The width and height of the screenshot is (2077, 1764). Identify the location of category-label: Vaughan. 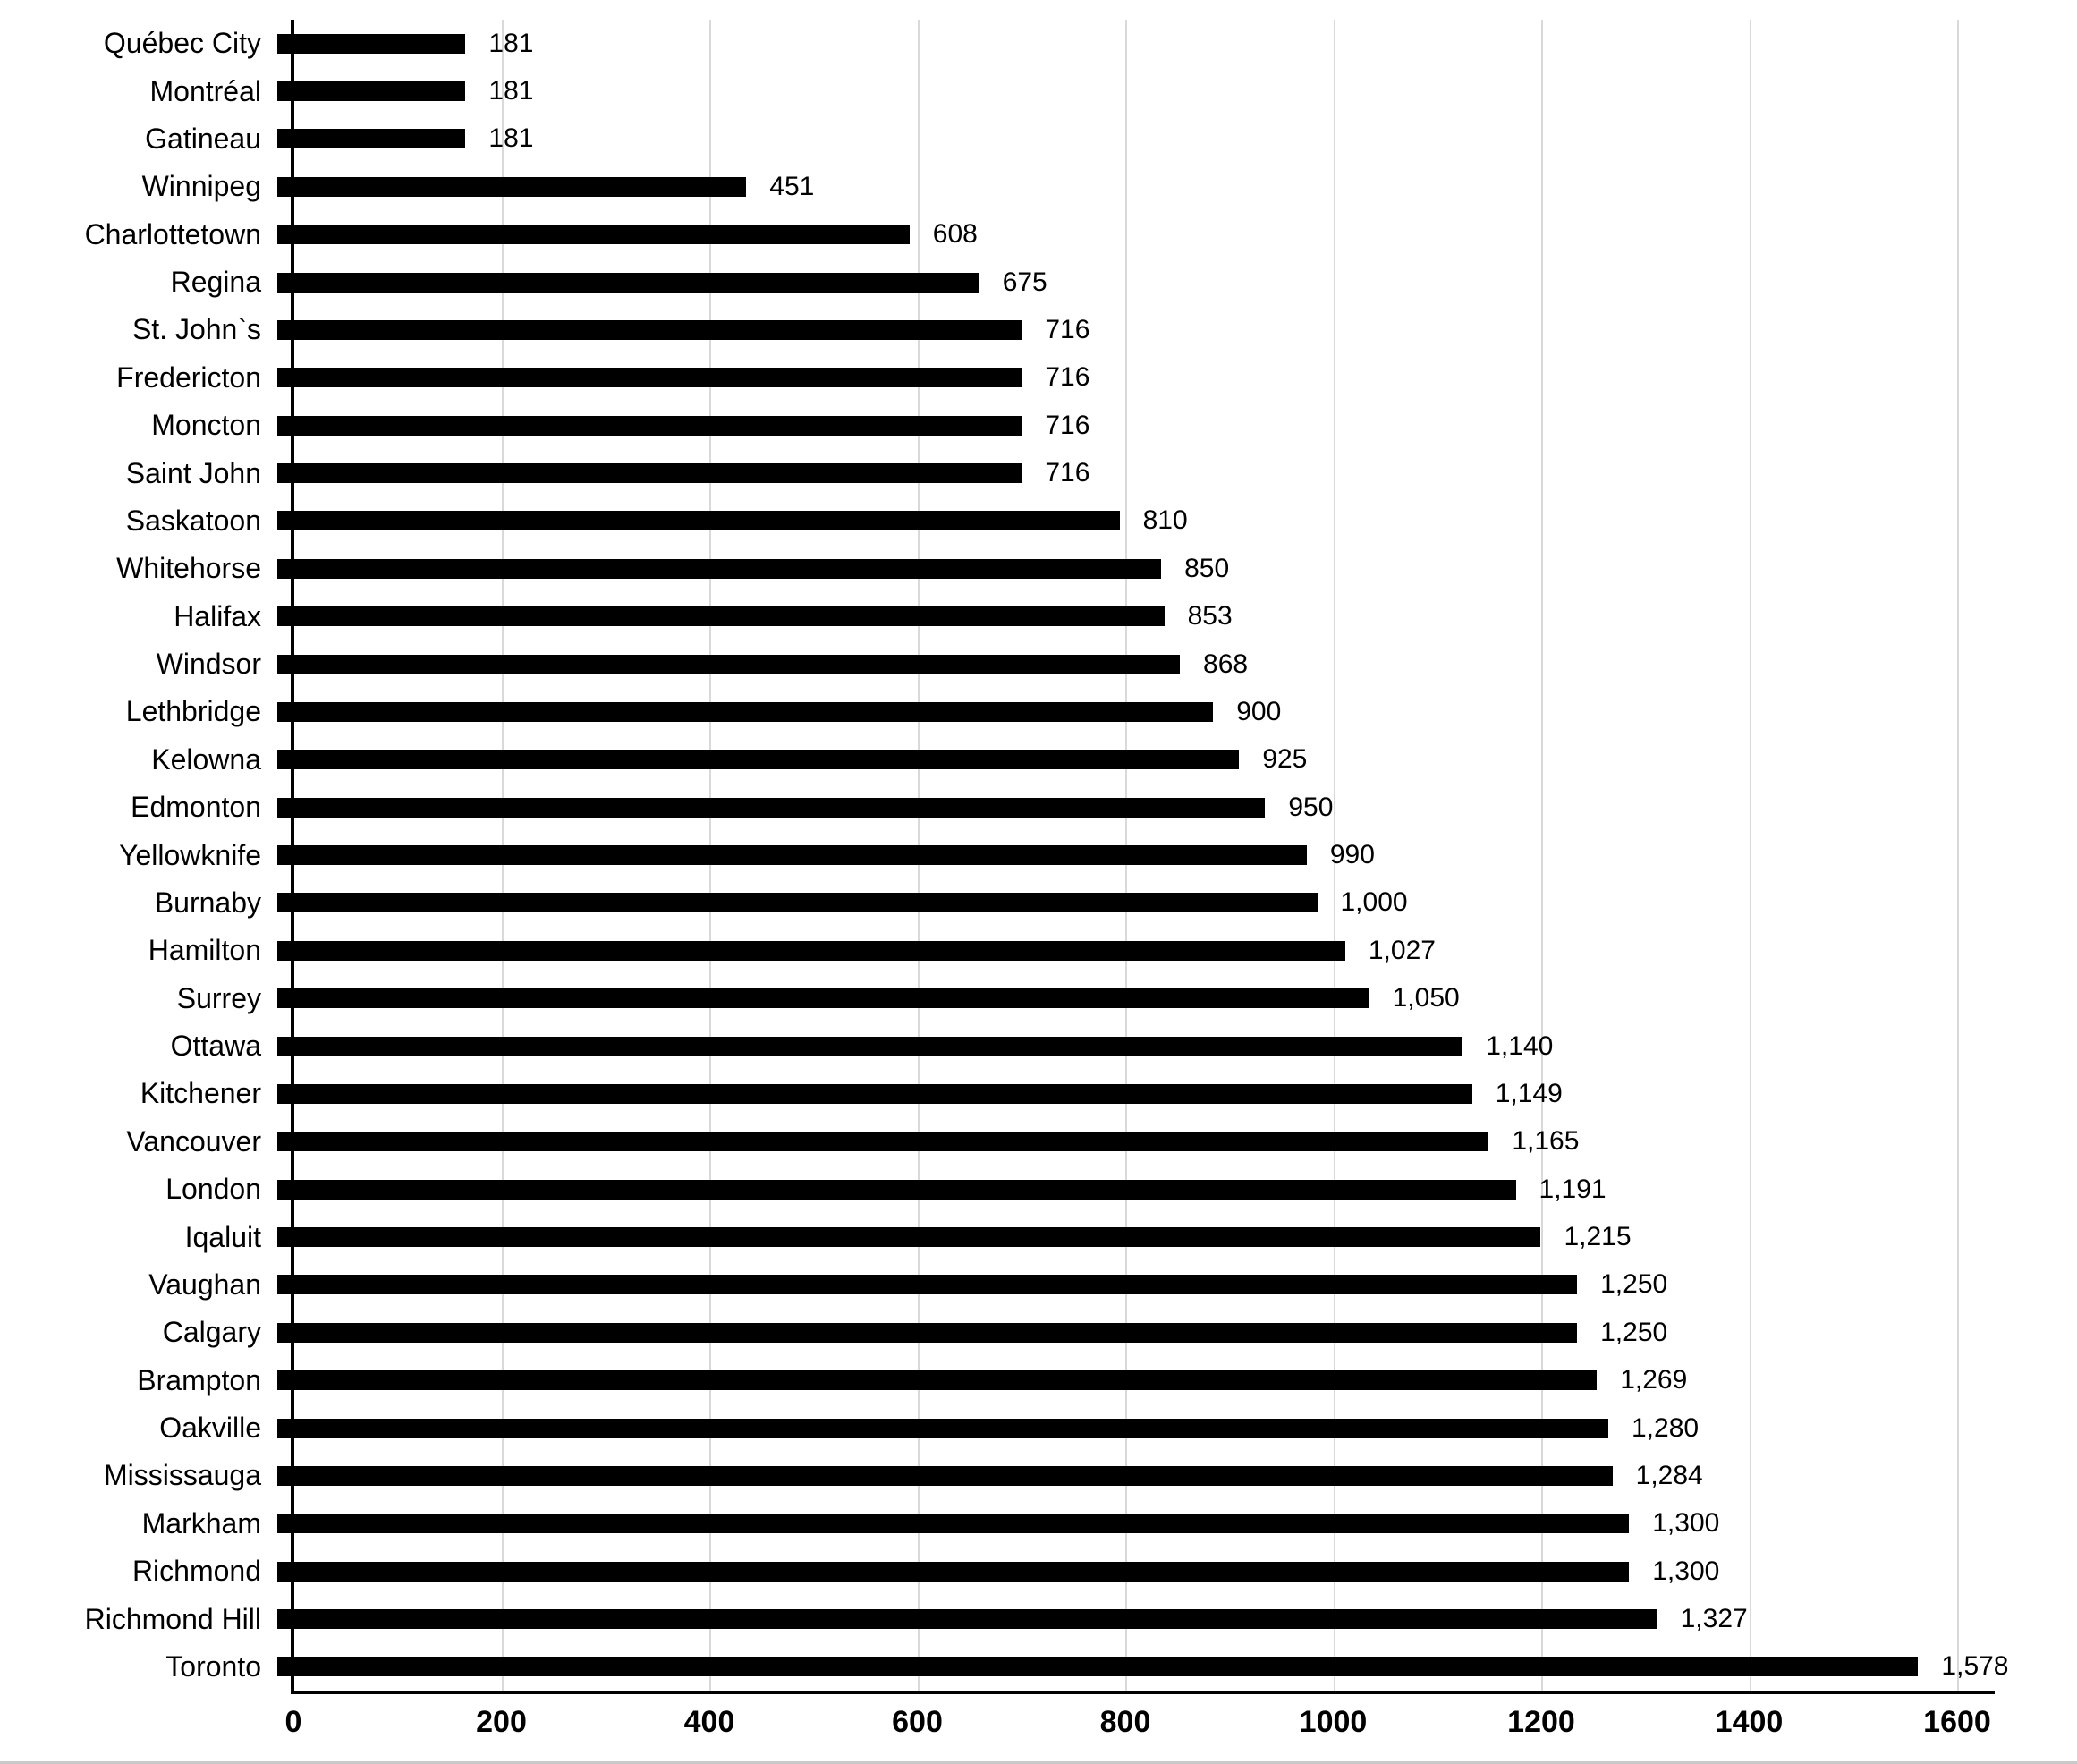
(204, 1284).